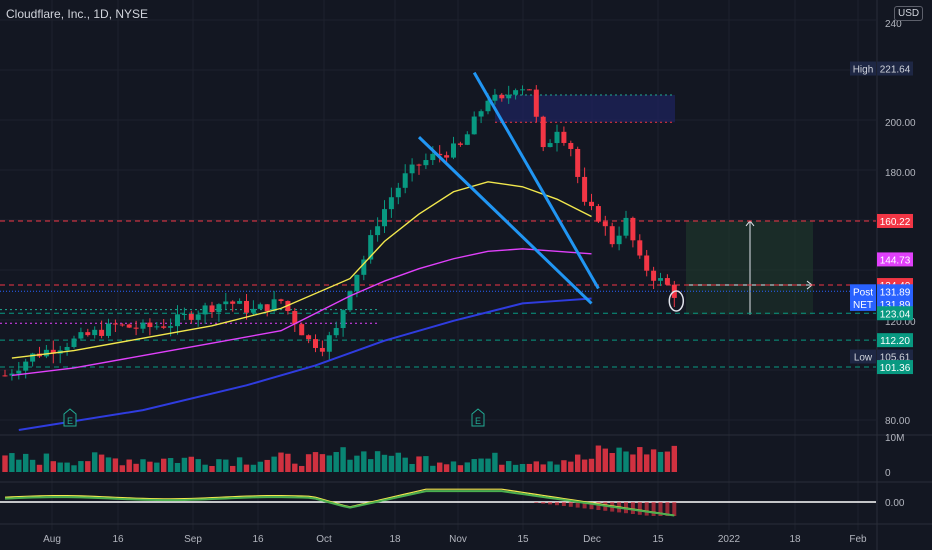 This screenshot has width=932, height=550. I want to click on oscillator-layer, so click(438, 502).